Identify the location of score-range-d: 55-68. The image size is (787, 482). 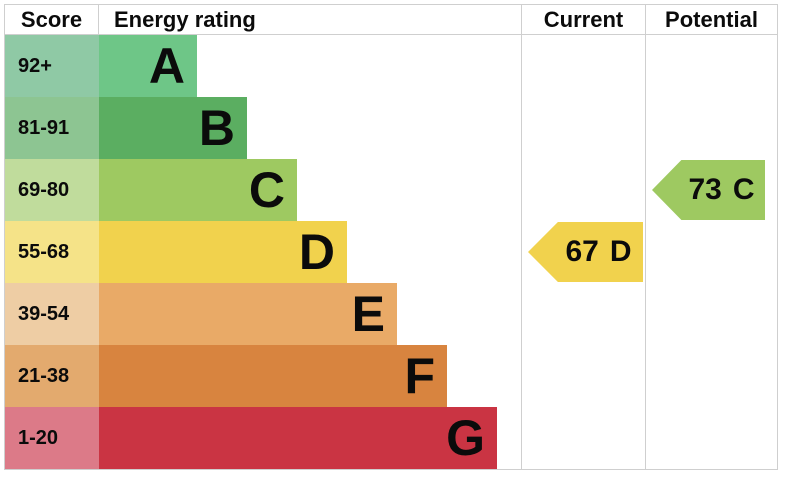
(52, 252).